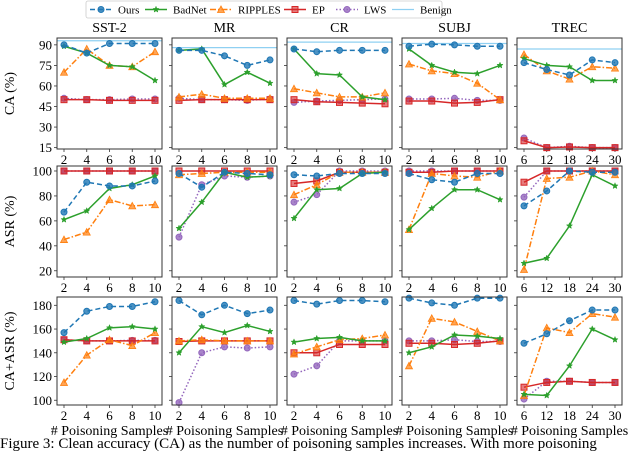  I want to click on x-tick-label: 12, so click(546, 159).